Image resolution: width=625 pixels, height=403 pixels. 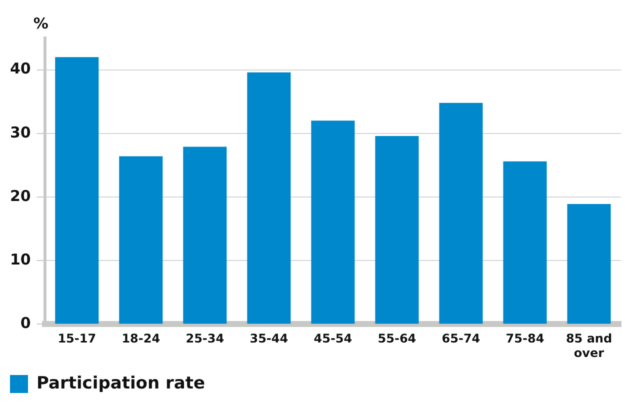 What do you see at coordinates (525, 339) in the screenshot?
I see `x-tick-label: 75-84` at bounding box center [525, 339].